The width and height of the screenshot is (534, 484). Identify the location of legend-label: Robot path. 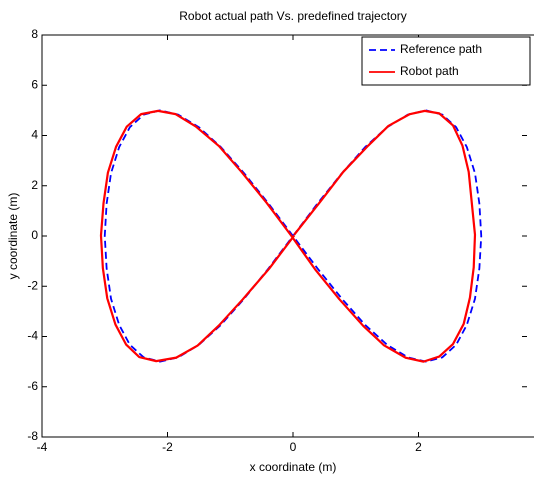
(429, 71).